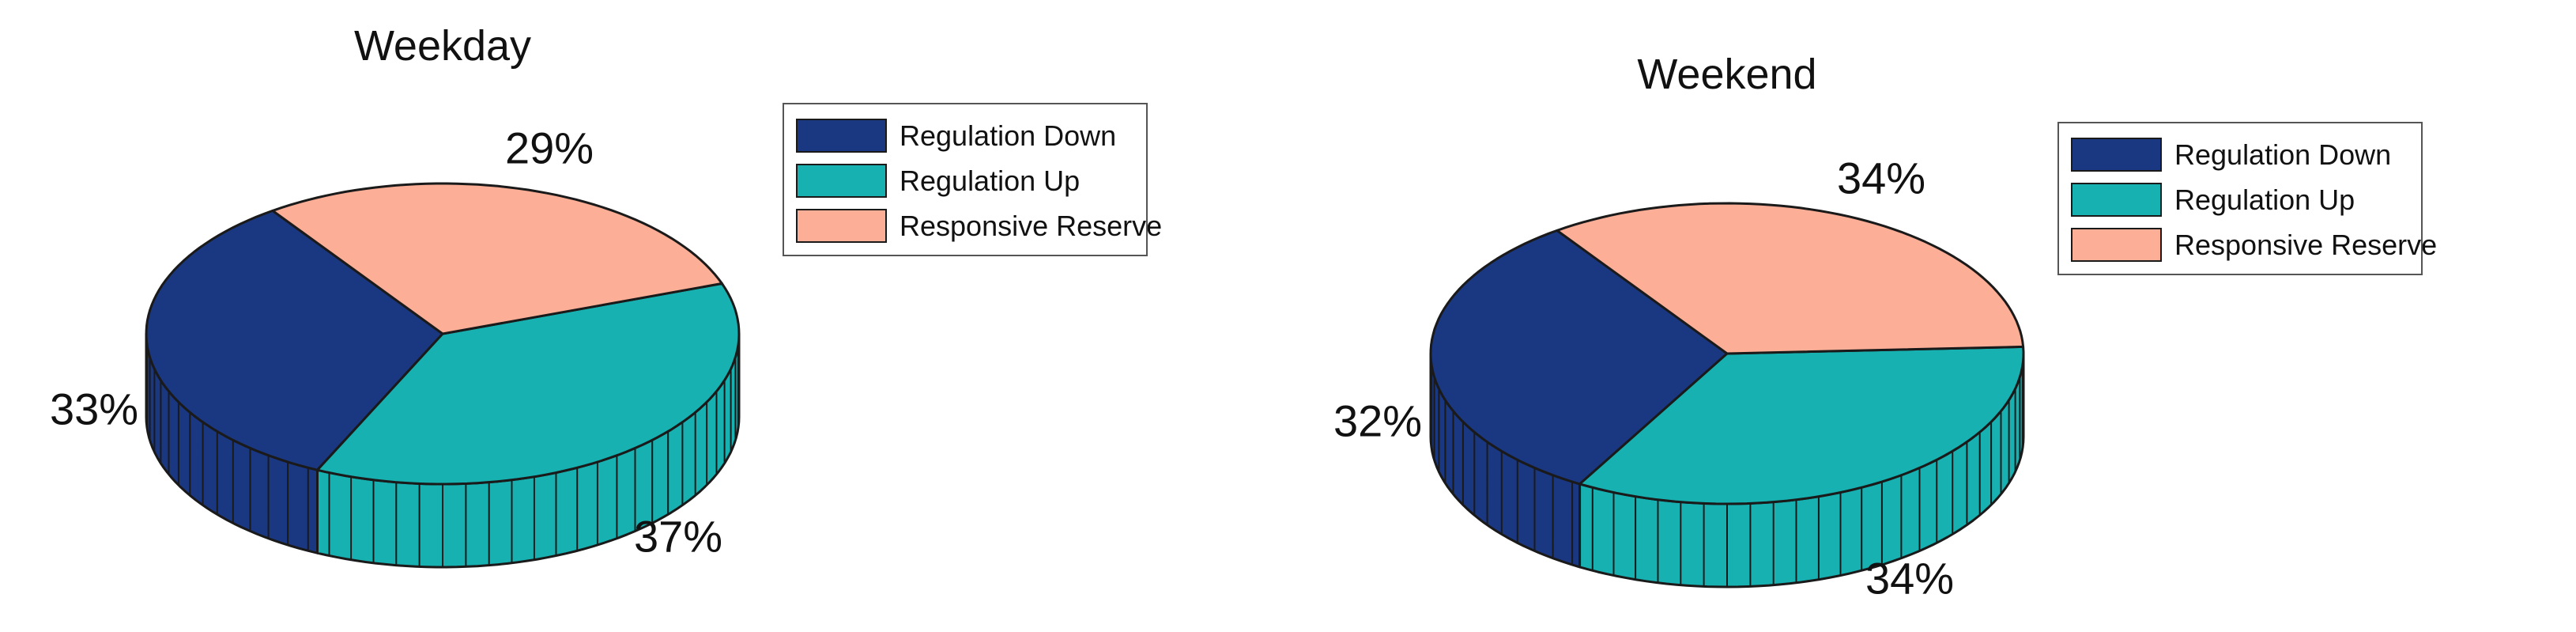 The height and width of the screenshot is (632, 2576). Describe the element at coordinates (442, 46) in the screenshot. I see `chart-title-weekday: Weekday` at that location.